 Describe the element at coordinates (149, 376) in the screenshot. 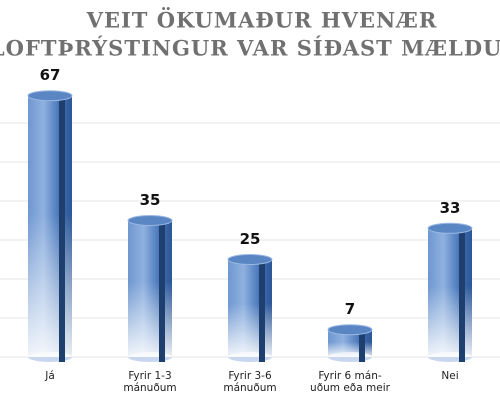

I see `x-tick-label: Fyrir 1-3` at that location.